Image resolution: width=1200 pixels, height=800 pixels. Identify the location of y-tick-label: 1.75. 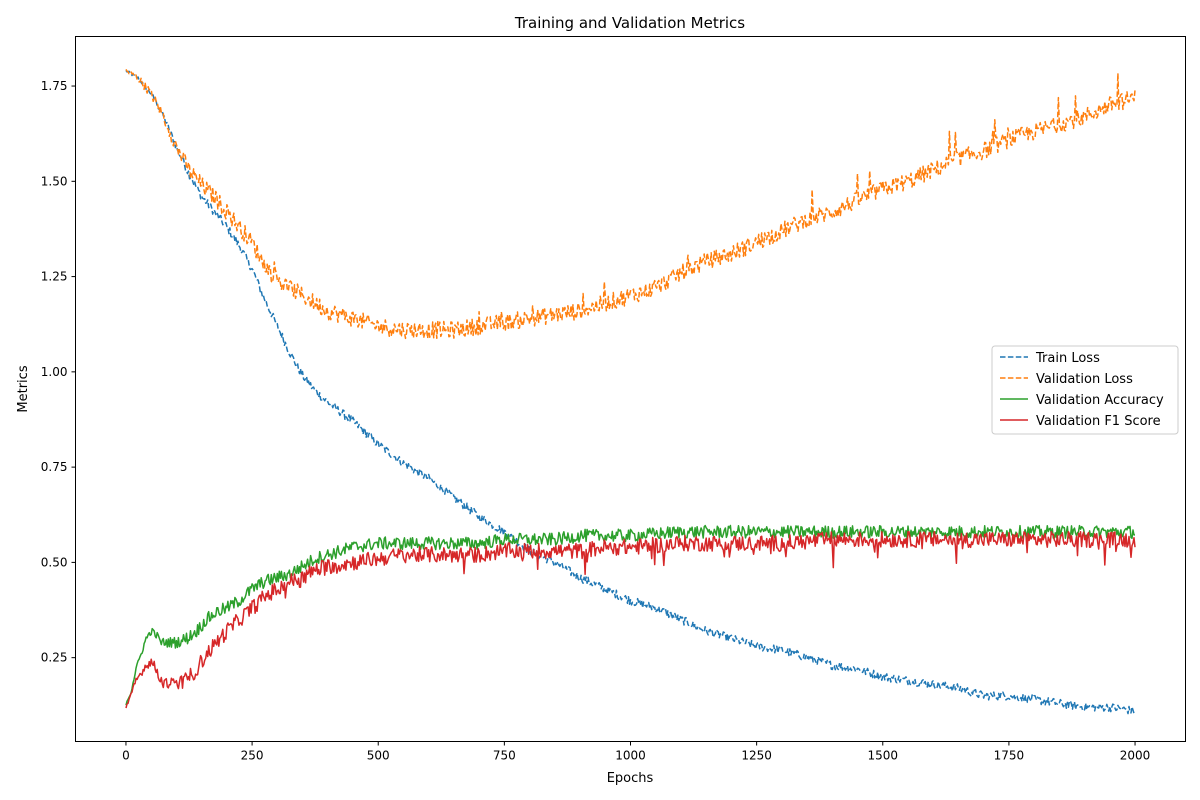
(54, 86).